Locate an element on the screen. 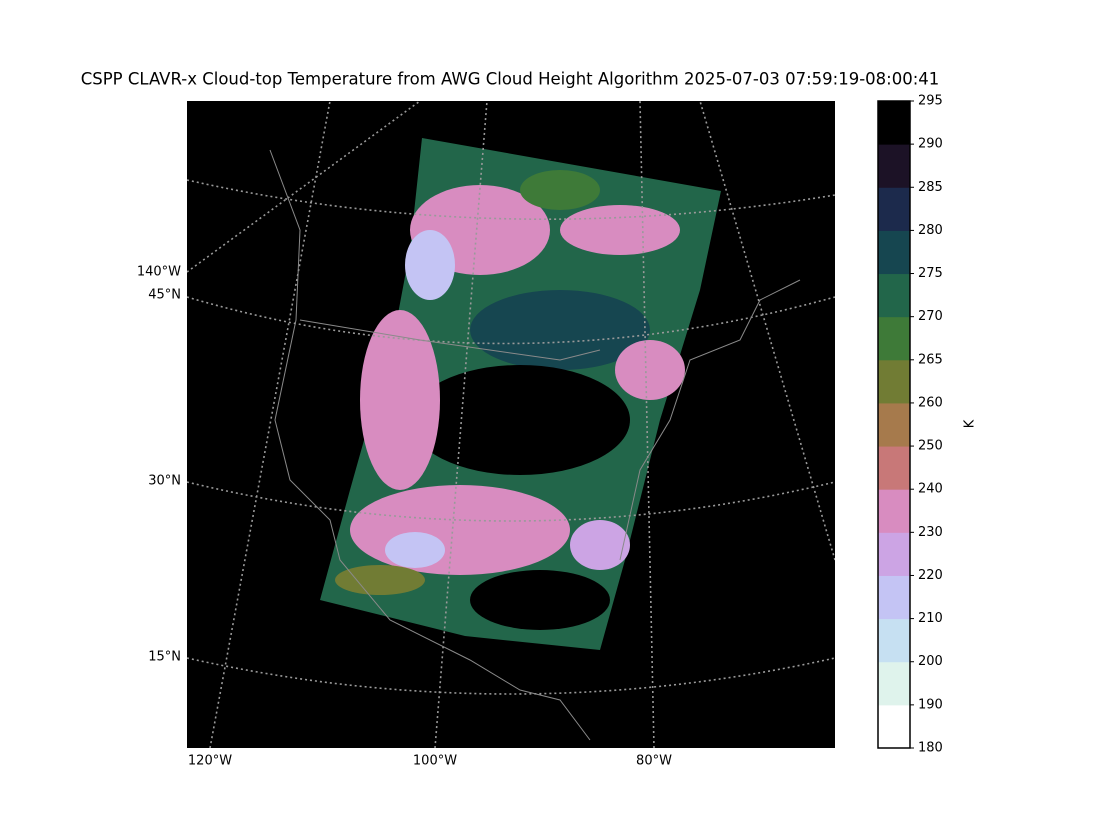 This screenshot has height=840, width=1120. colorbar-label: K is located at coordinates (970, 423).